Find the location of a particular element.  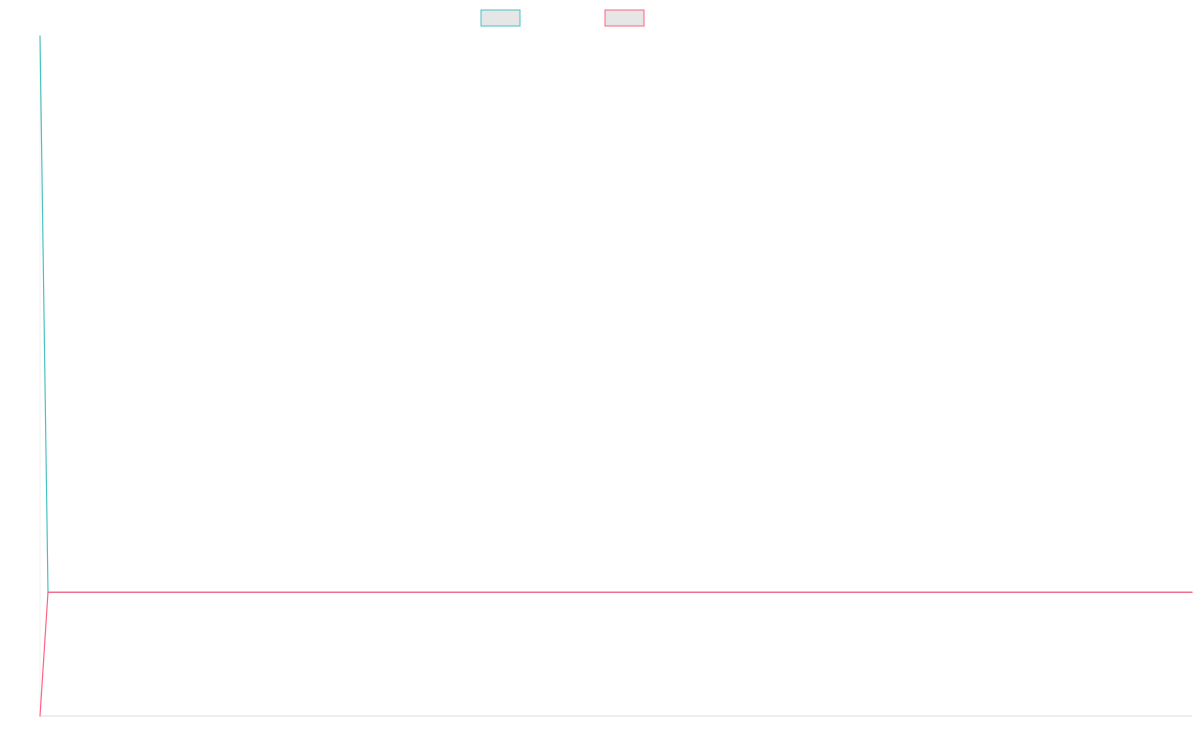

legend is located at coordinates (562, 18).